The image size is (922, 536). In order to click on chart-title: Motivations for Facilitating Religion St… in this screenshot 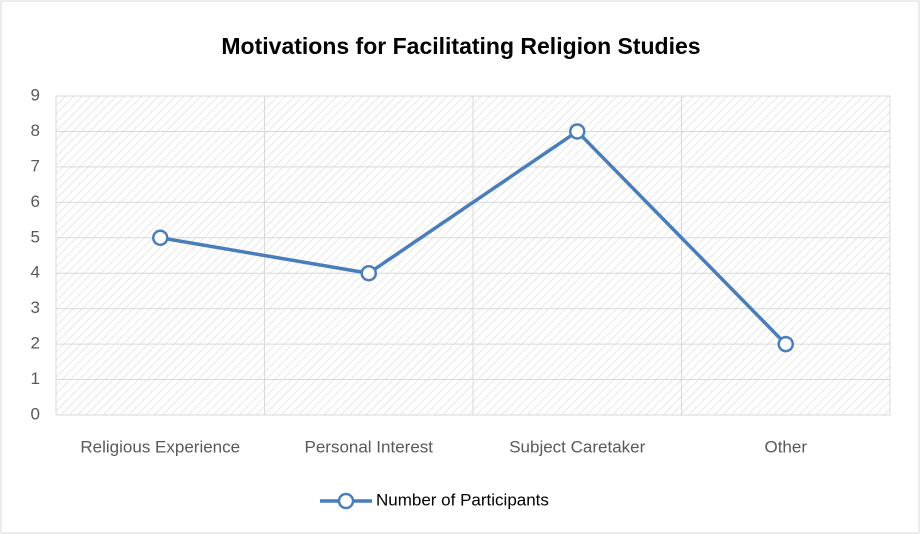, I will do `click(460, 46)`.